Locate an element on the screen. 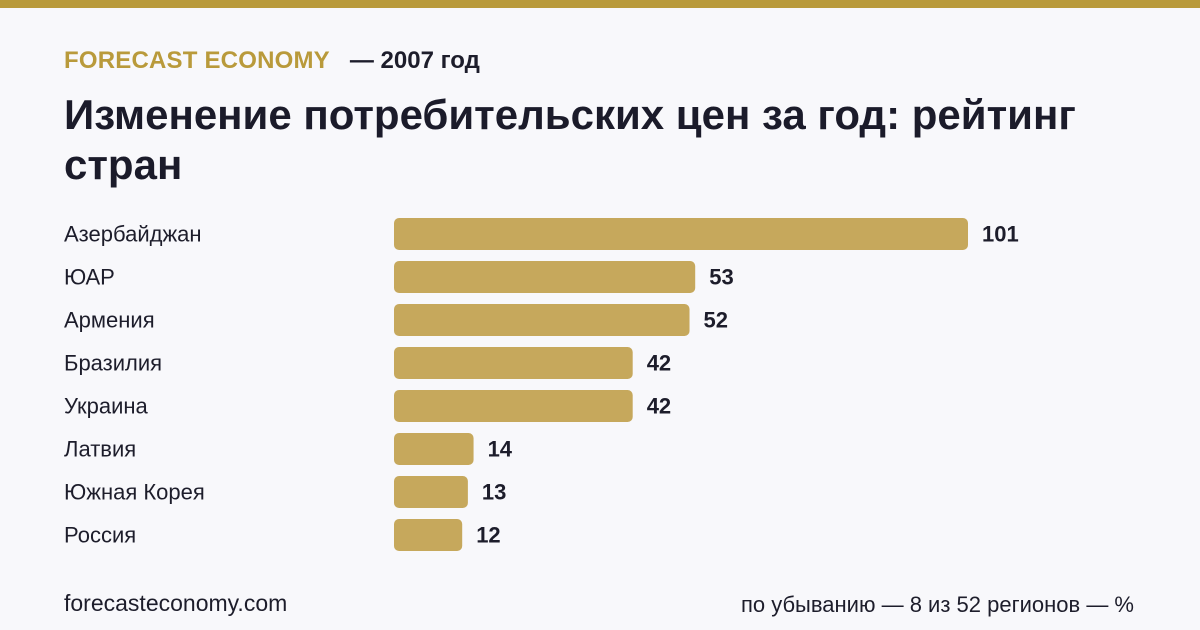 This screenshot has width=1200, height=630. footer-site: forecasteconomy.com is located at coordinates (176, 603).